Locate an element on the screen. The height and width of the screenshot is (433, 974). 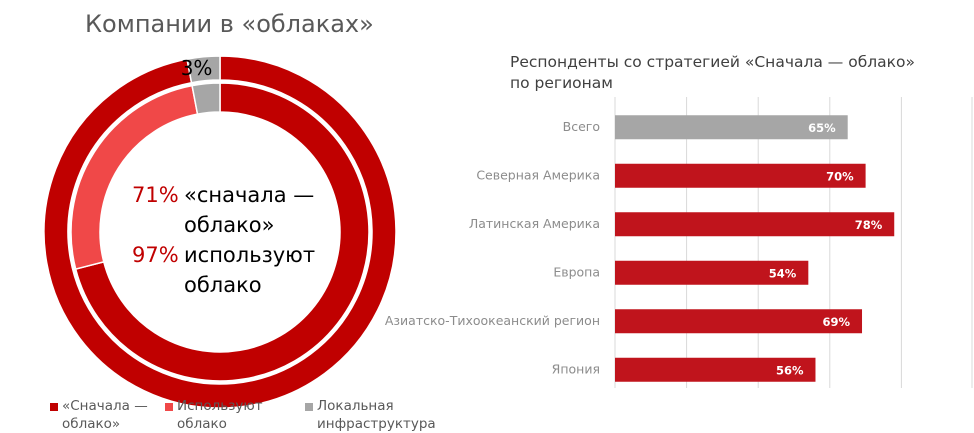
data-label: 65% is located at coordinates (822, 128).